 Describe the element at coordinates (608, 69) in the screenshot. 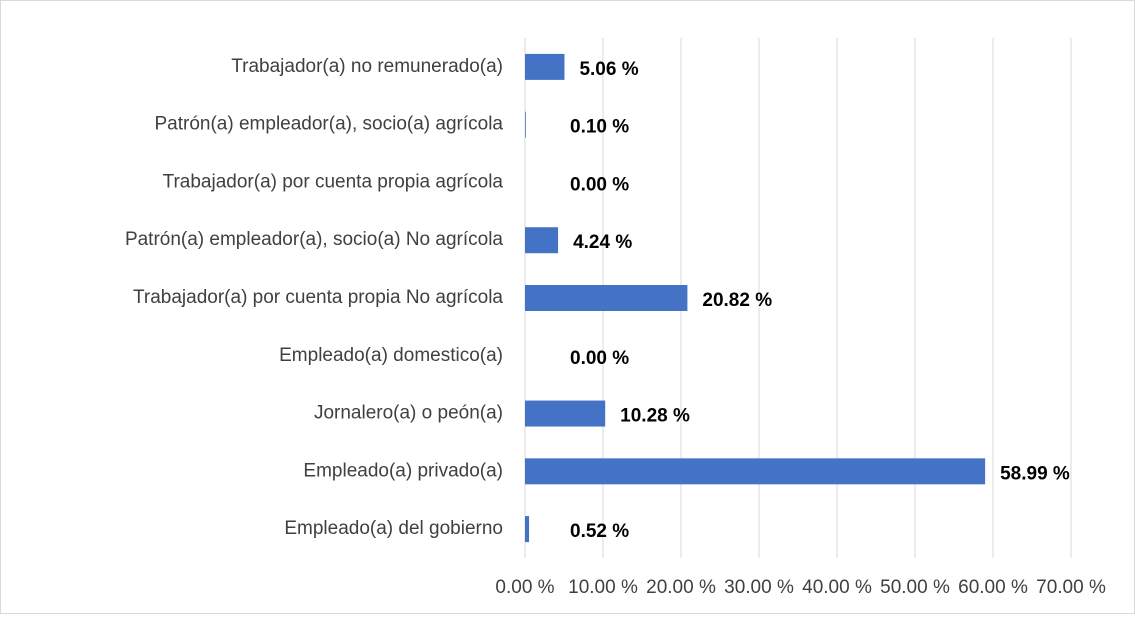

I see `value-label: 5.06 %` at that location.